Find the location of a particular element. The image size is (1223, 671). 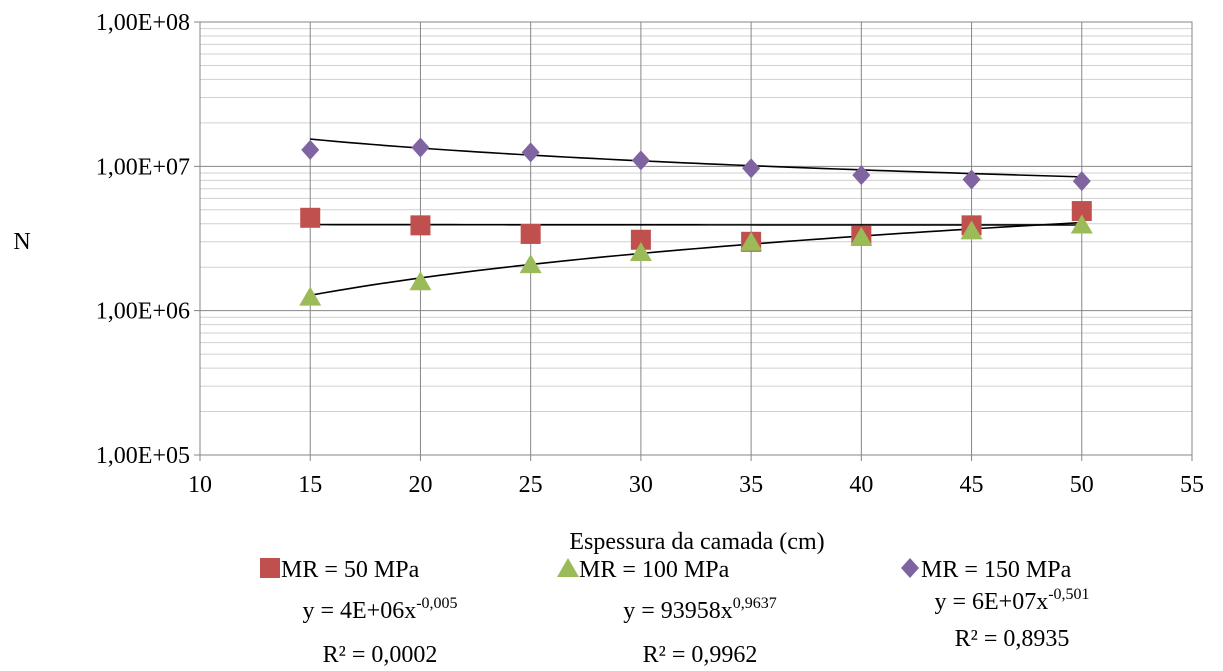

x-tick-label: 45 is located at coordinates (972, 485).